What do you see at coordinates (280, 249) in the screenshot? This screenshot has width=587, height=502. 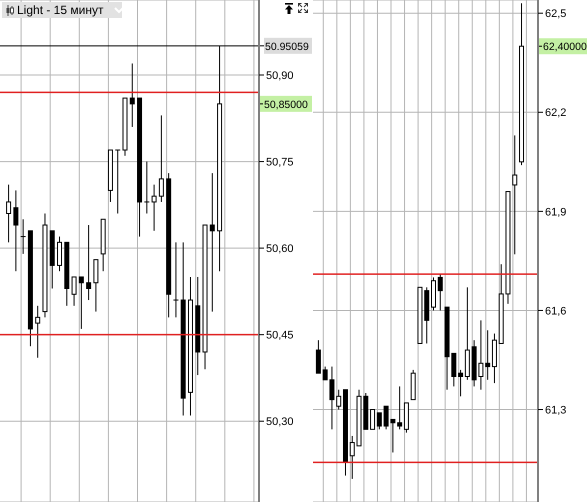 I see `y-tick-label: 50,60` at bounding box center [280, 249].